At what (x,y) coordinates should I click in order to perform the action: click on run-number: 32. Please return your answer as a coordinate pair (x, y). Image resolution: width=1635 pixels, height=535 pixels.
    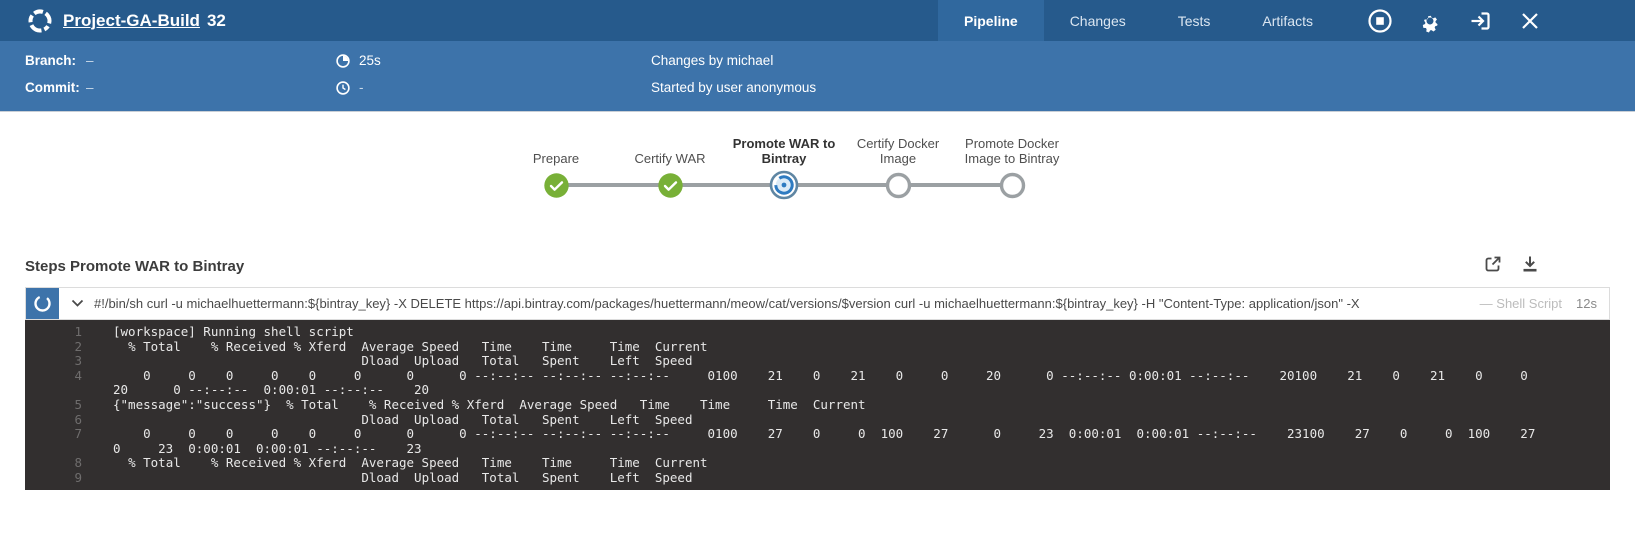
    Looking at the image, I should click on (216, 20).